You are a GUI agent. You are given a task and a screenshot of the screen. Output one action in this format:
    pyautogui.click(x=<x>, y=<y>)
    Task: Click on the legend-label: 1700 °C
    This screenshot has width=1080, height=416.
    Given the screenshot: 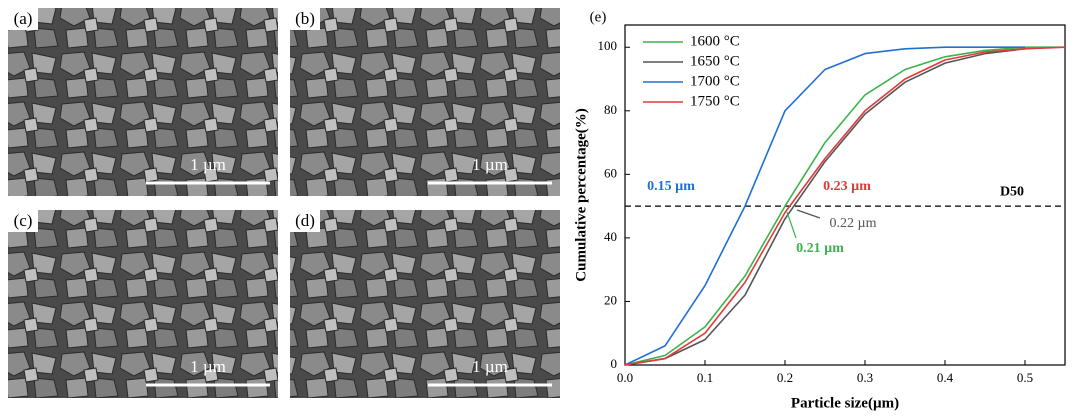 What is the action you would take?
    pyautogui.click(x=715, y=81)
    